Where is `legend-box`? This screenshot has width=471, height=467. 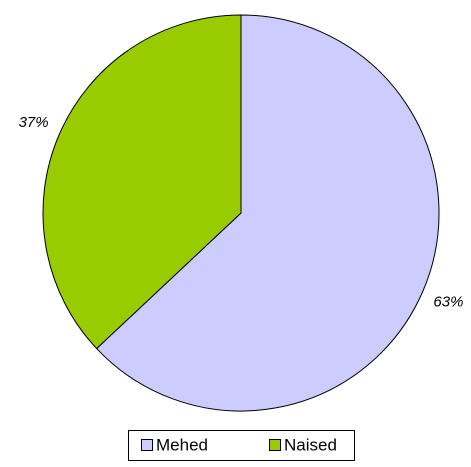
legend-box is located at coordinates (241, 445).